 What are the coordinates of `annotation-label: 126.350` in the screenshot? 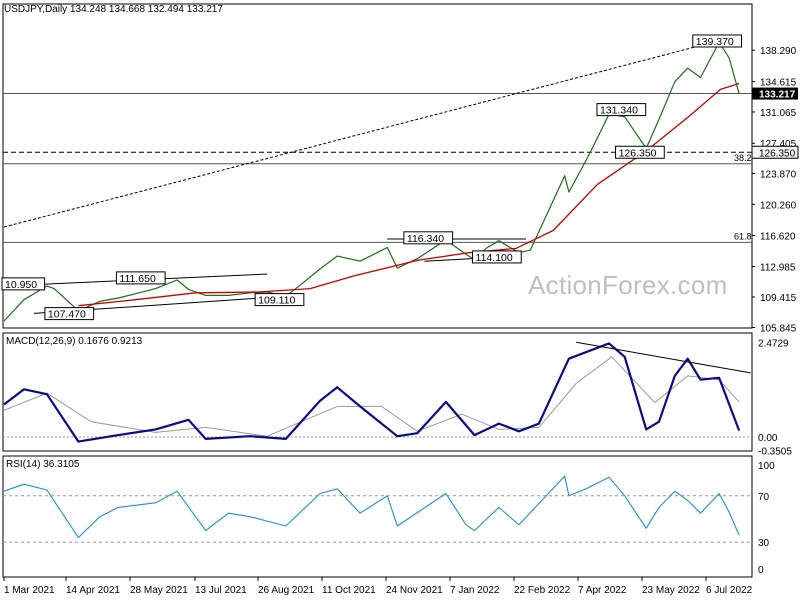 It's located at (638, 153).